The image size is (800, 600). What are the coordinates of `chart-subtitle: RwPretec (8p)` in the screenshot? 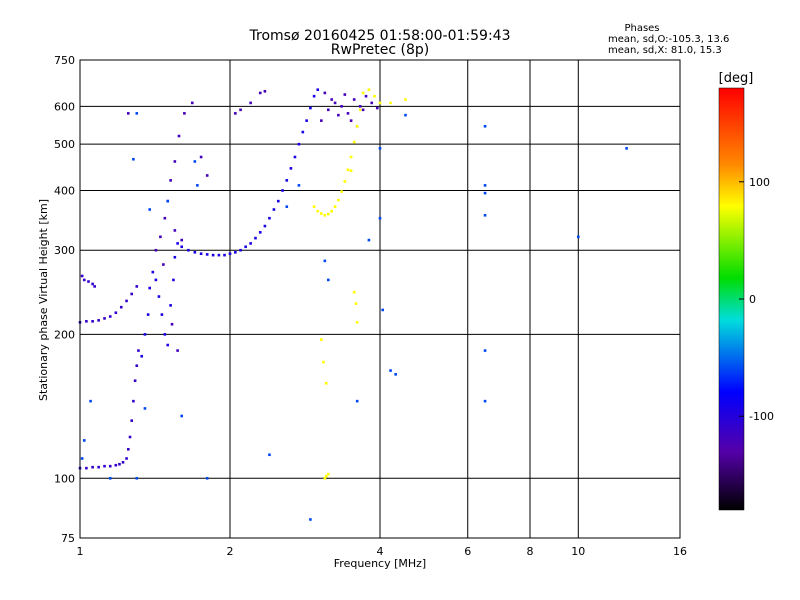 It's located at (380, 50).